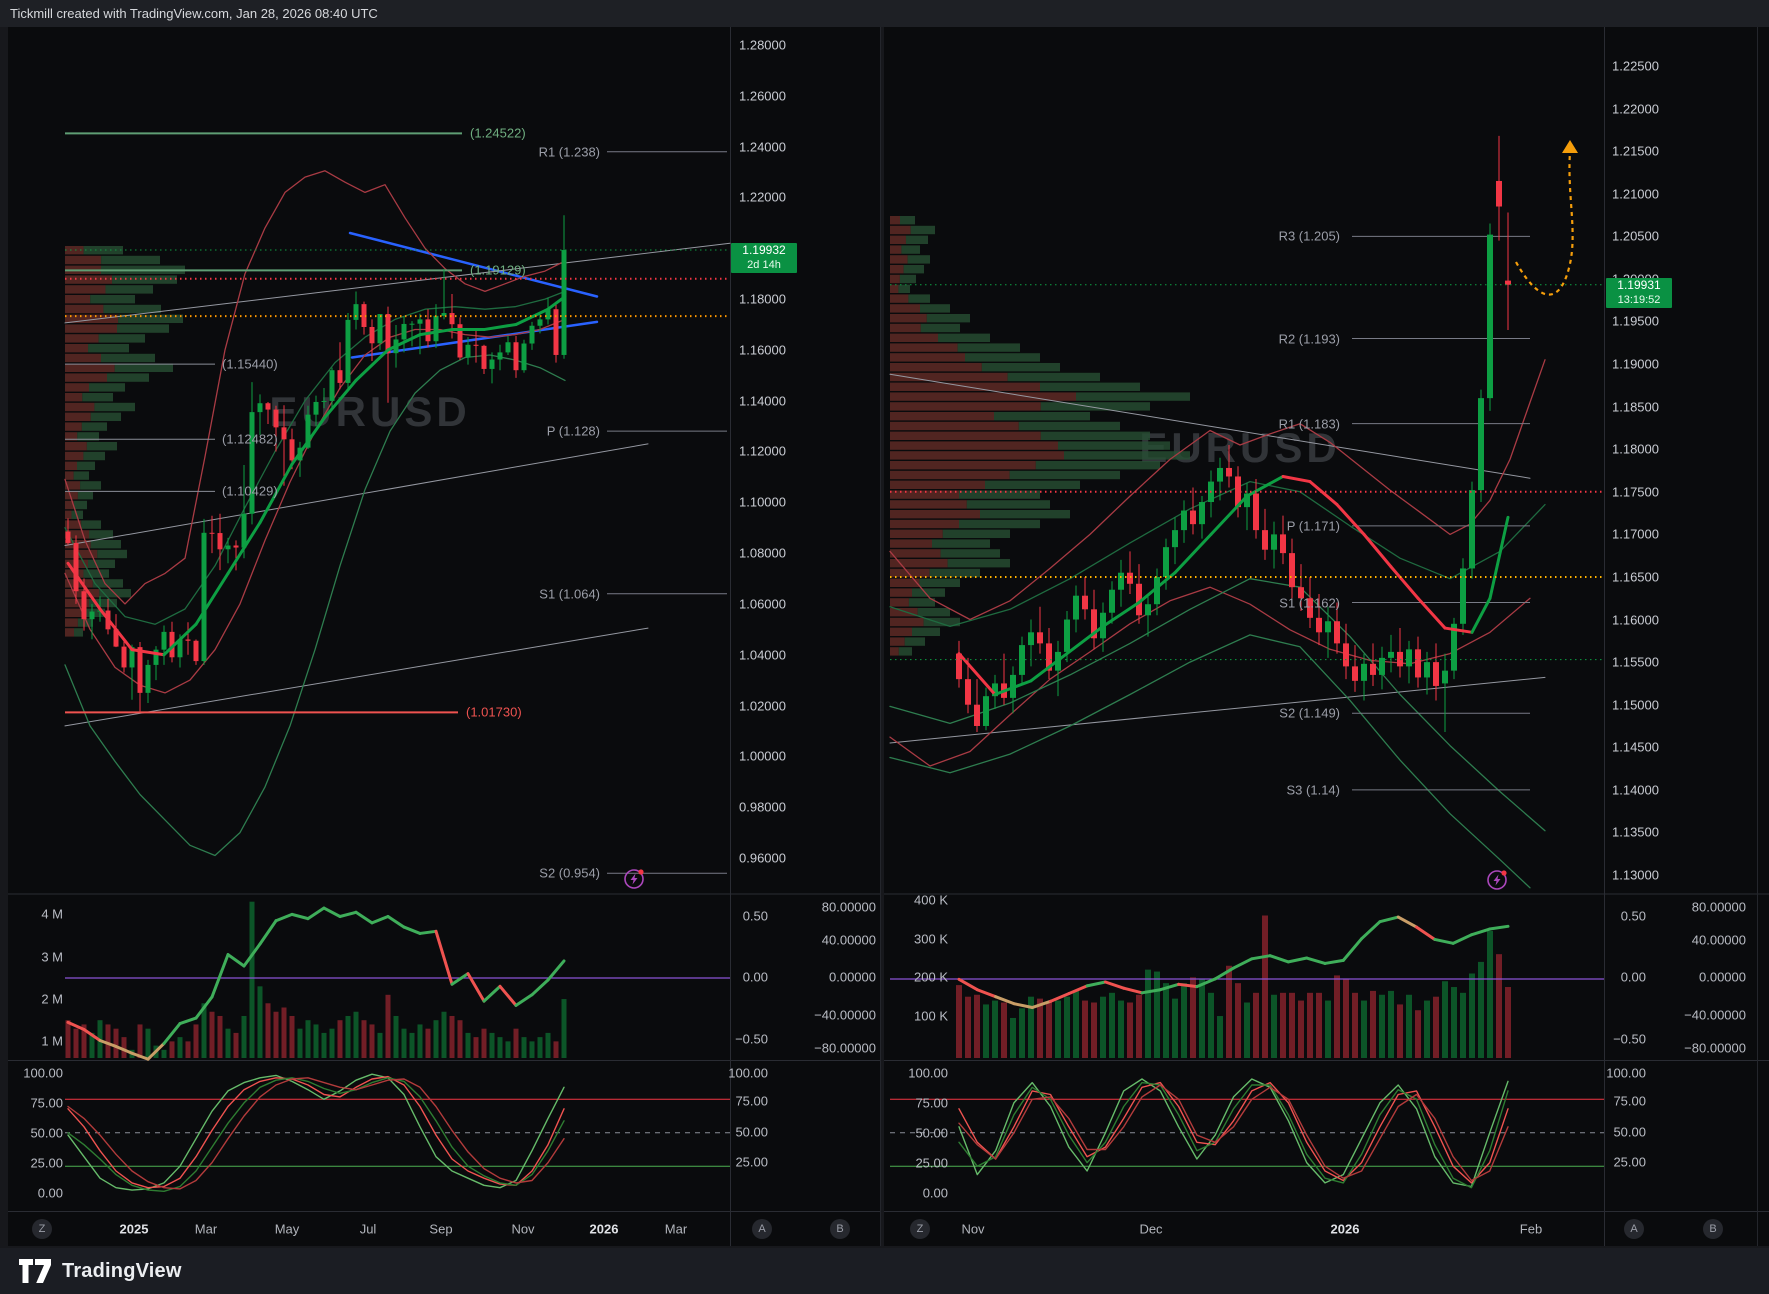 The width and height of the screenshot is (1769, 1294). I want to click on tradingview-wordmark: TradingView, so click(122, 1270).